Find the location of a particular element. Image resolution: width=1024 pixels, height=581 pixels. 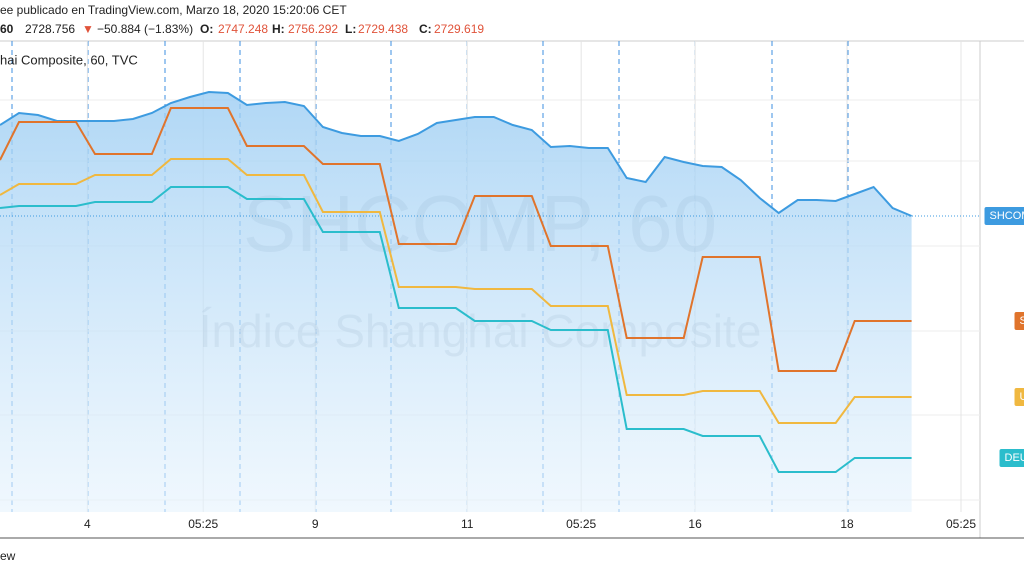

price-label: DEU is located at coordinates (1014, 458).